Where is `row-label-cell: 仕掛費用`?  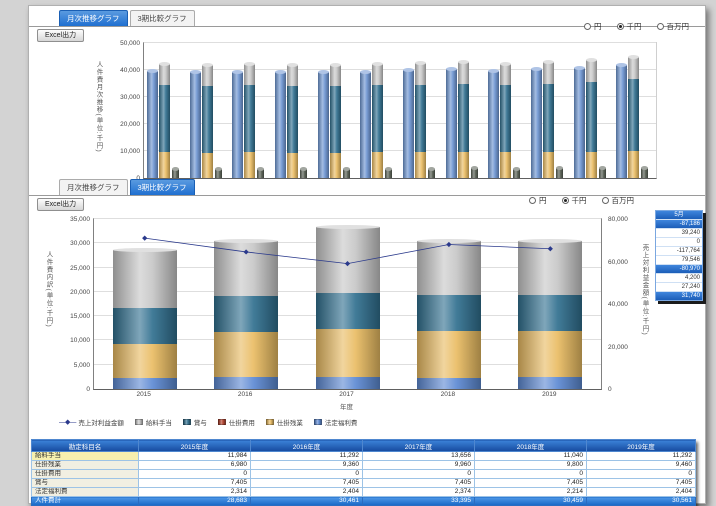 row-label-cell: 仕掛費用 is located at coordinates (85, 474).